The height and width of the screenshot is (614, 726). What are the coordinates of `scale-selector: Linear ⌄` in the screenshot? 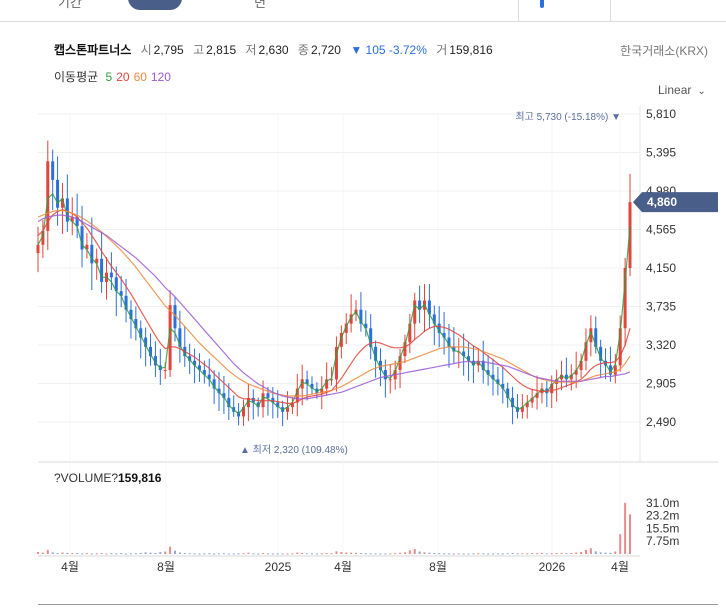 It's located at (682, 90).